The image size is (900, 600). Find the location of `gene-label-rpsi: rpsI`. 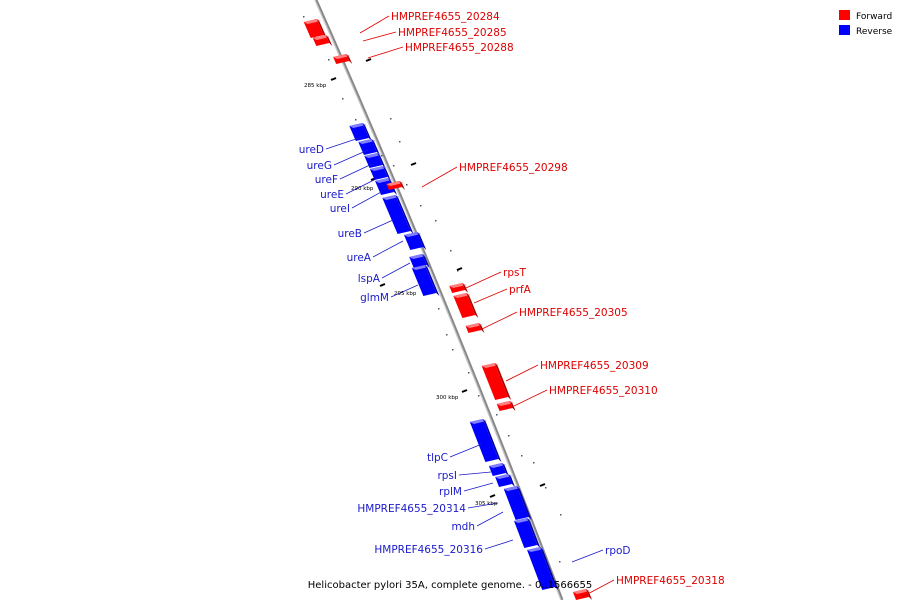

gene-label-rpsi: rpsI is located at coordinates (447, 476).